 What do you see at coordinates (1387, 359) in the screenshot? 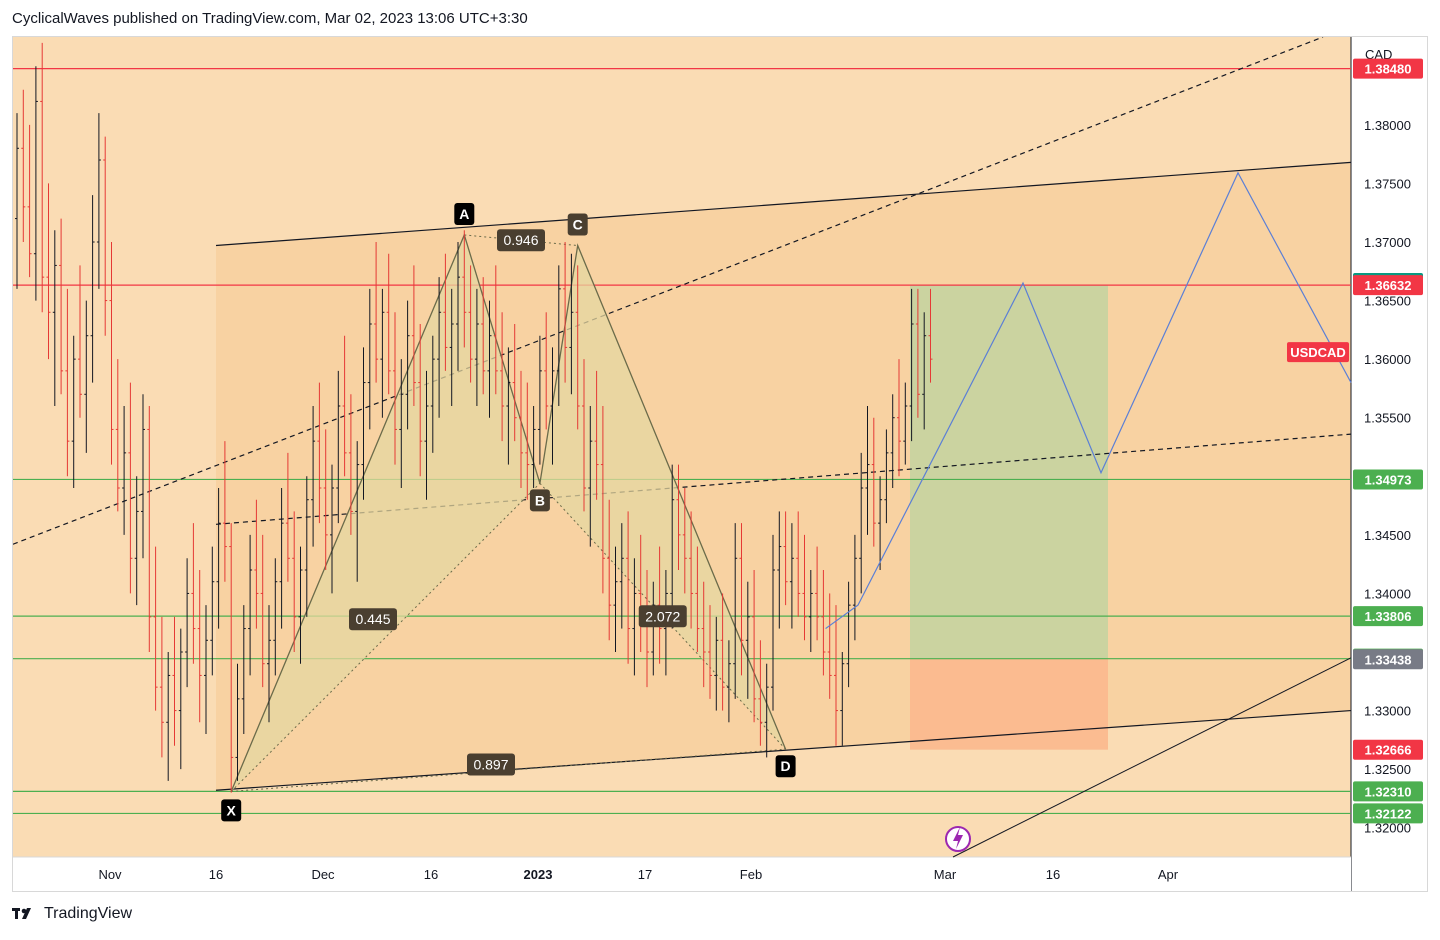
I see `price-tick: 1.36000` at bounding box center [1387, 359].